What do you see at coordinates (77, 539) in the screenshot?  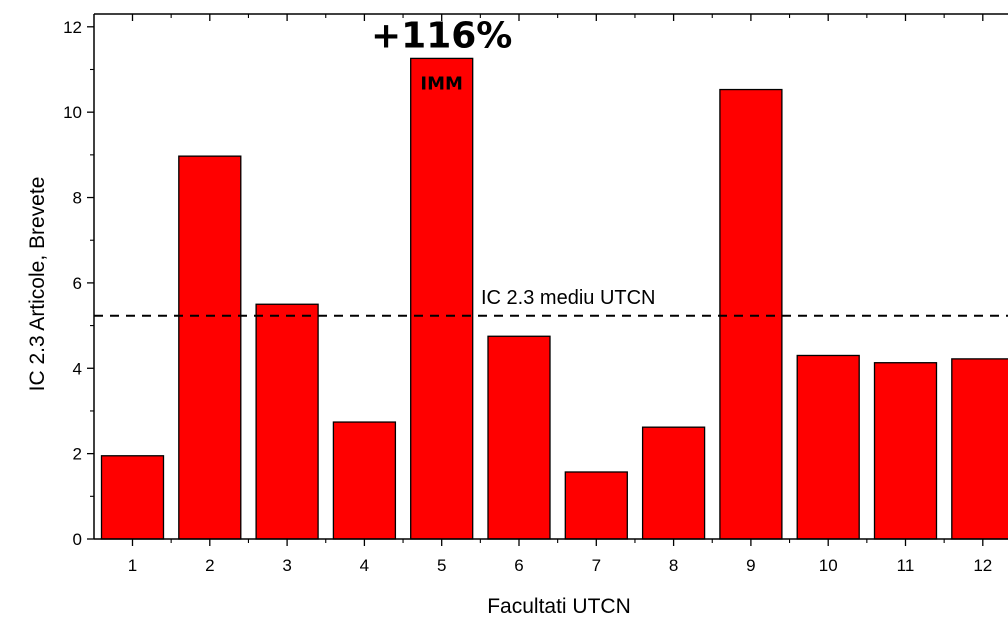 I see `y-tick-label: 0` at bounding box center [77, 539].